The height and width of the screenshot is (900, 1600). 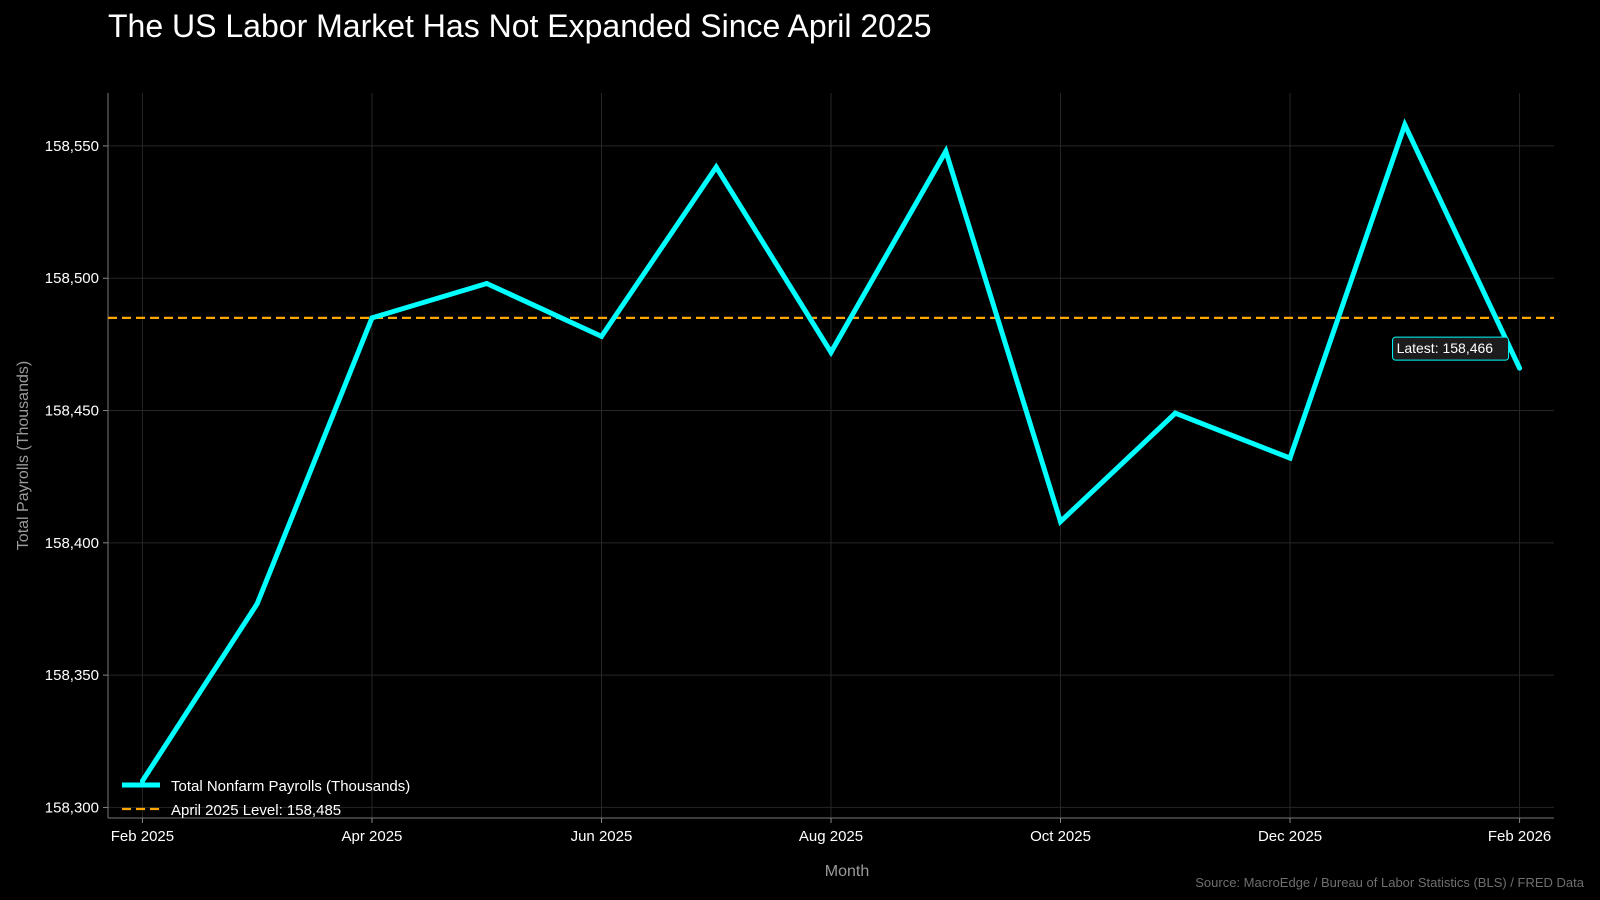 I want to click on latest-annotation-text: Latest: 158,466, so click(x=1445, y=348).